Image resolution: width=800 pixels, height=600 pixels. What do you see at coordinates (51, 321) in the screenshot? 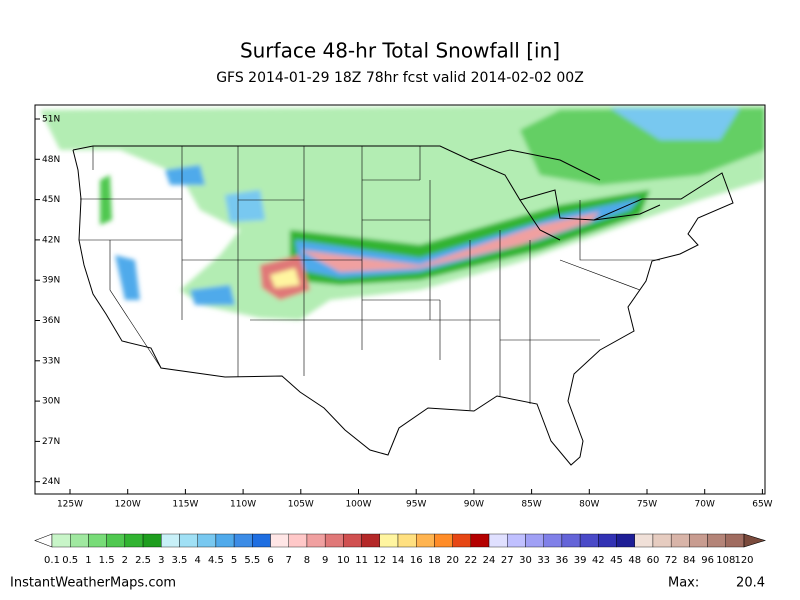
I see `lat-tick-label: 36N` at bounding box center [51, 321].